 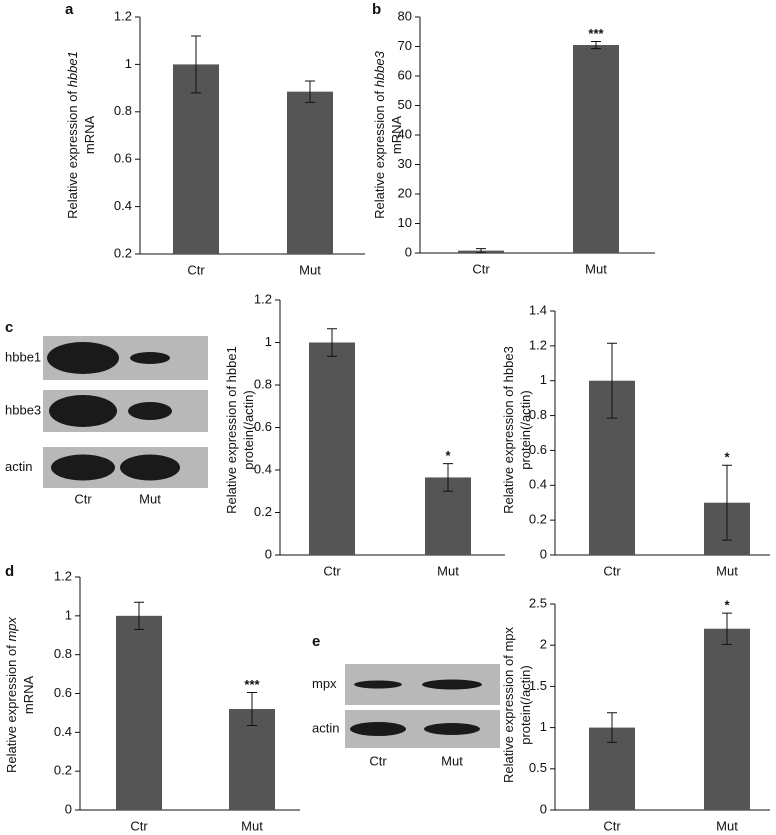 I want to click on y-tick-label: 70, so click(x=405, y=45).